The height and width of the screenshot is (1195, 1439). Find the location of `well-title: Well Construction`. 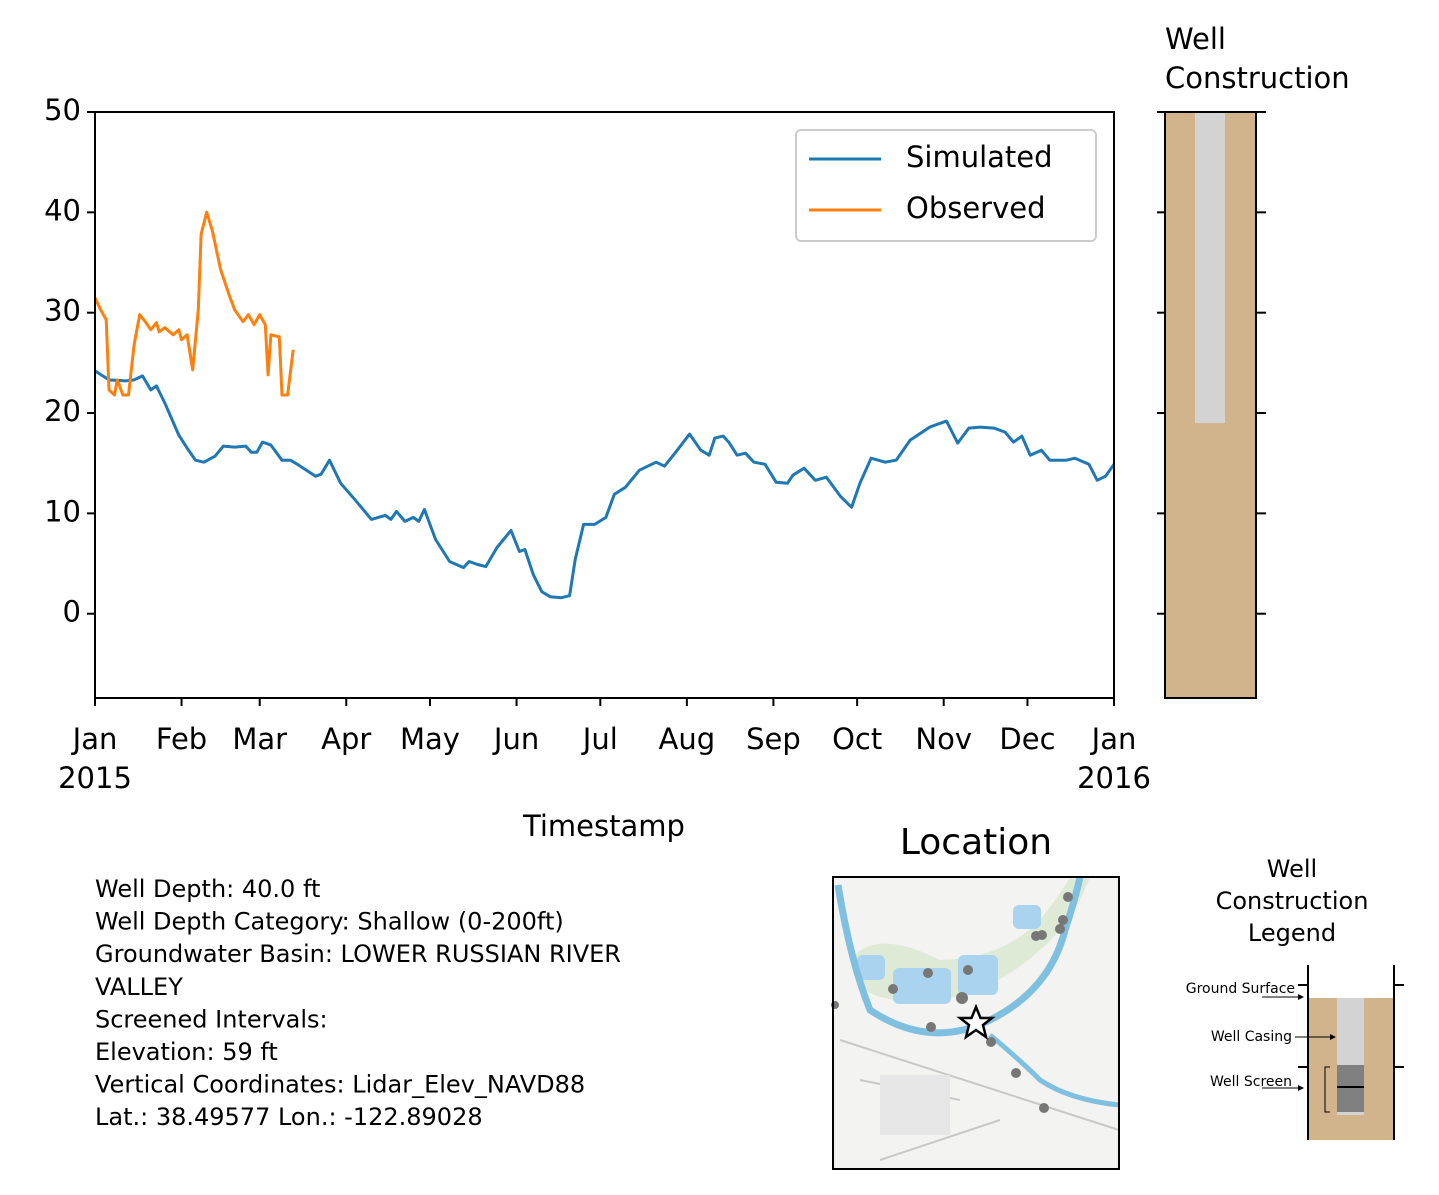

well-title: Well Construction is located at coordinates (1257, 58).